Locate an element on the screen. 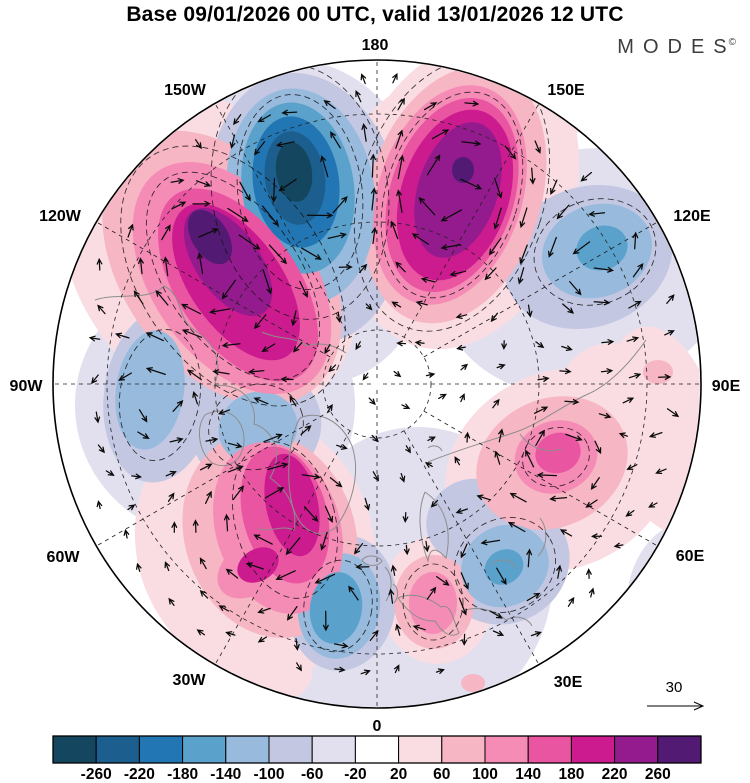  lon-label-180: 180 is located at coordinates (375, 45).